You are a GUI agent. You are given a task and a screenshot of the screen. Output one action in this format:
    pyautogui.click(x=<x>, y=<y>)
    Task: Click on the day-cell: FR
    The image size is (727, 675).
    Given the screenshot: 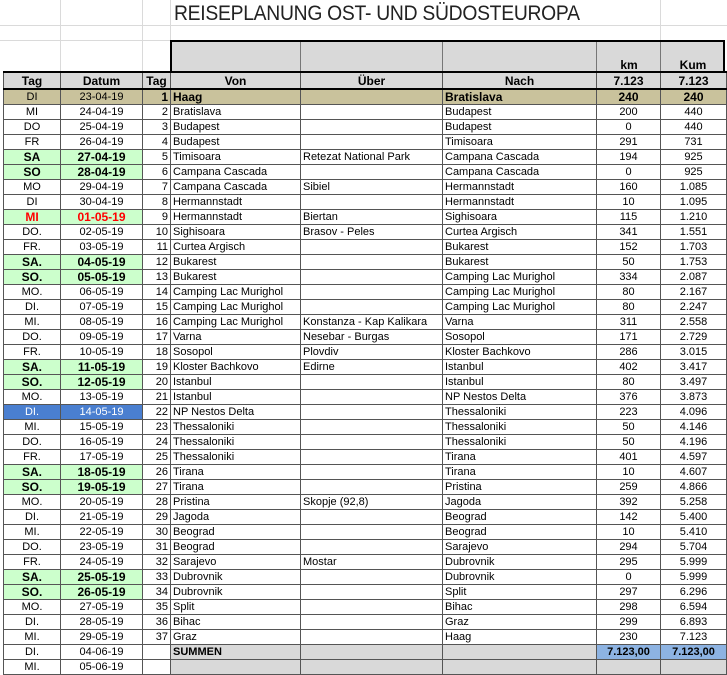 What is the action you would take?
    pyautogui.click(x=32, y=142)
    